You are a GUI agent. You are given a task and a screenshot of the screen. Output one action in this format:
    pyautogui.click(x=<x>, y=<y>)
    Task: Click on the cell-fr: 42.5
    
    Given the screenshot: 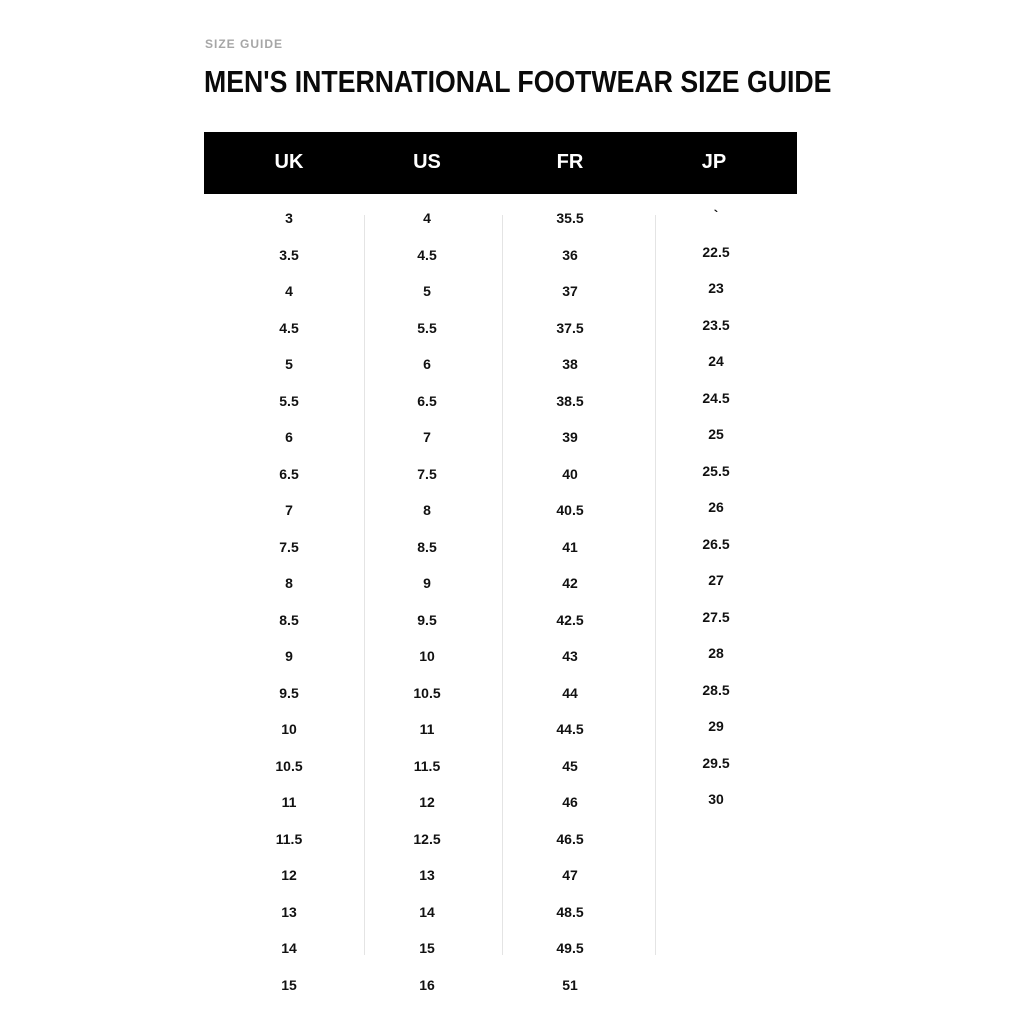 What is the action you would take?
    pyautogui.click(x=570, y=619)
    